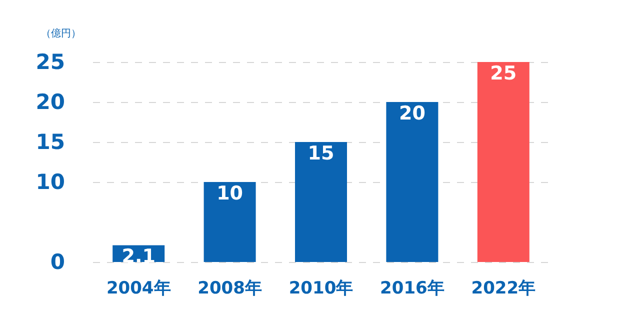  Describe the element at coordinates (139, 257) in the screenshot. I see `data-label: 2.1` at that location.